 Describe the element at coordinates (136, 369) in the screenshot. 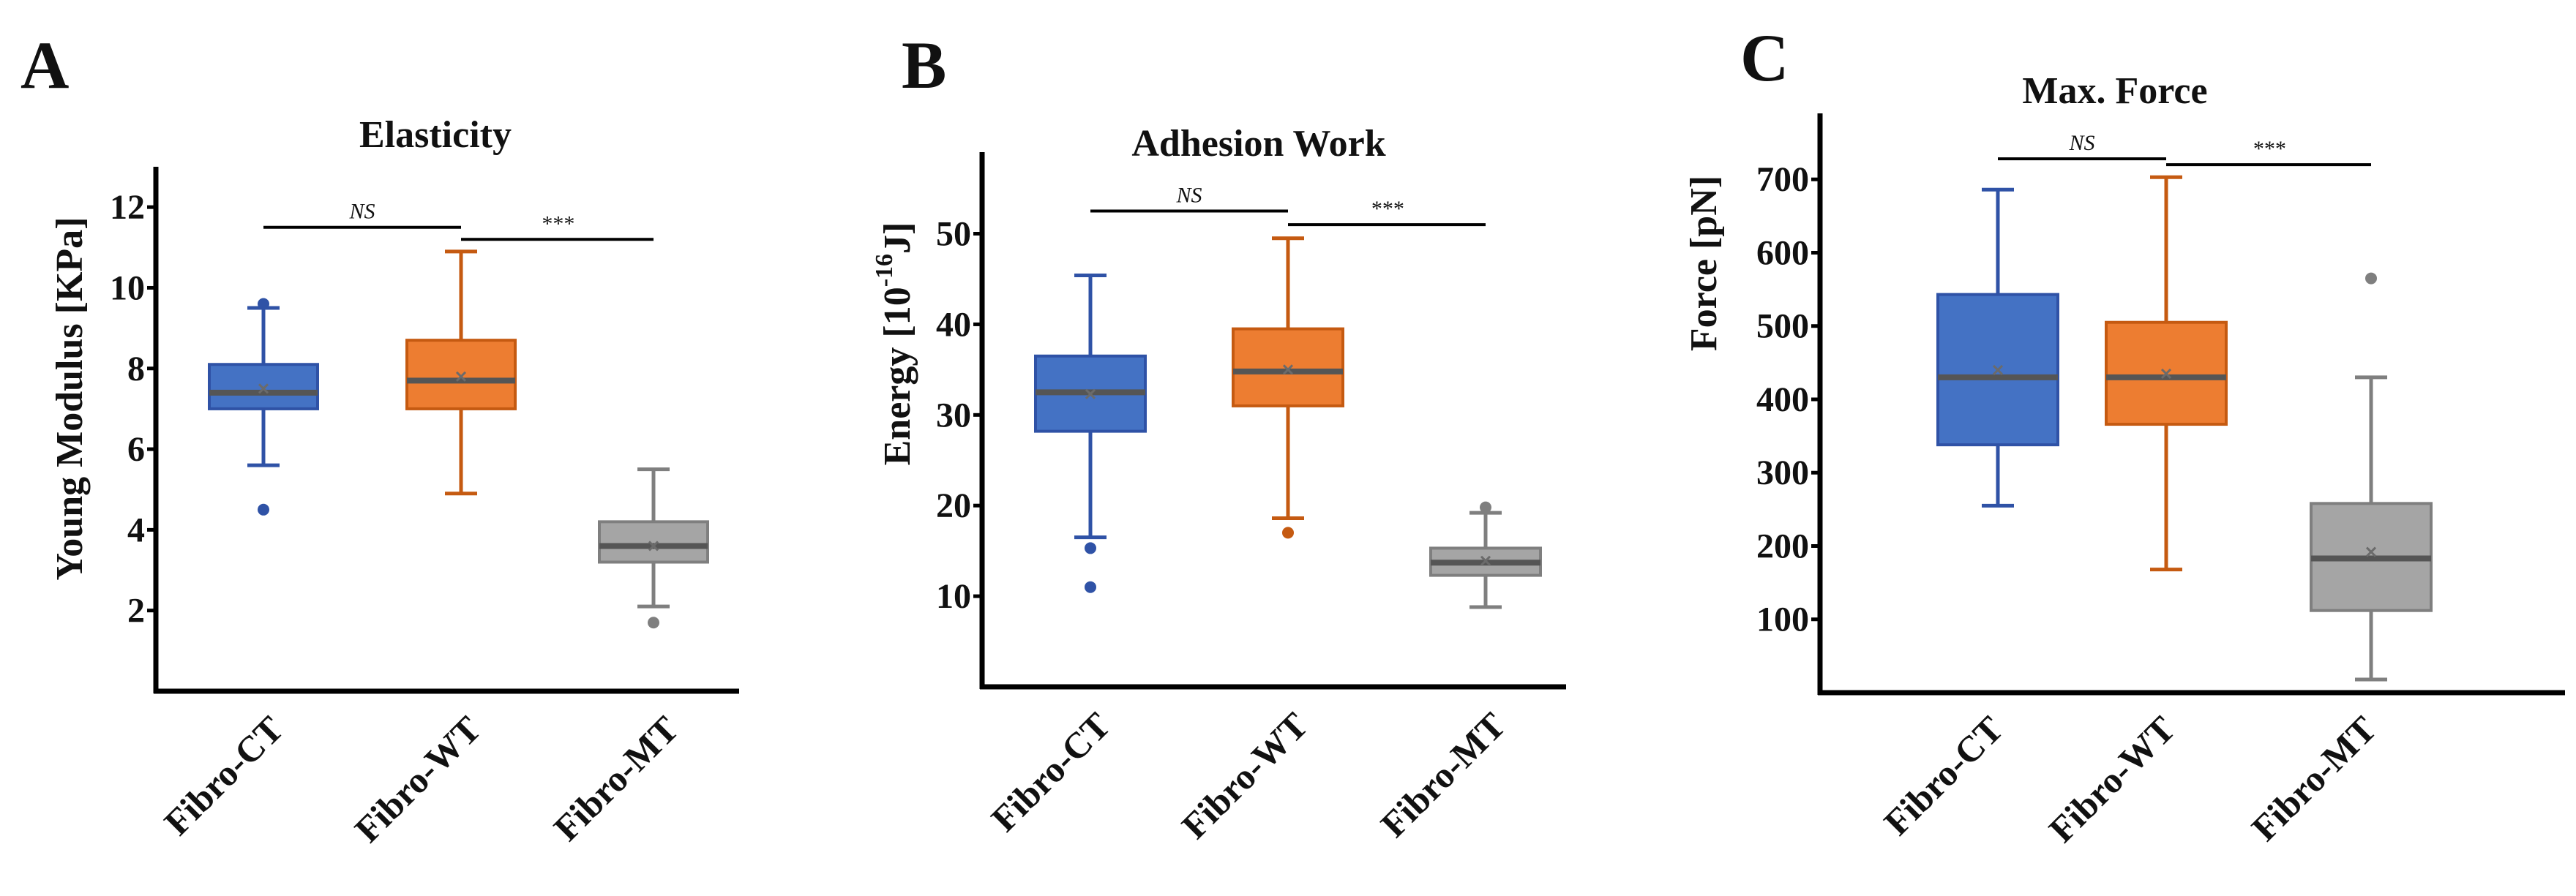

I see `y-tick-label: 8` at that location.